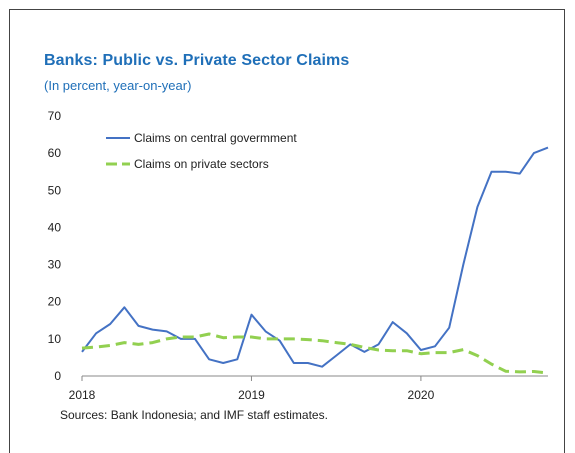  What do you see at coordinates (308, 388) in the screenshot?
I see `x-axis: 2018 2019 2020` at bounding box center [308, 388].